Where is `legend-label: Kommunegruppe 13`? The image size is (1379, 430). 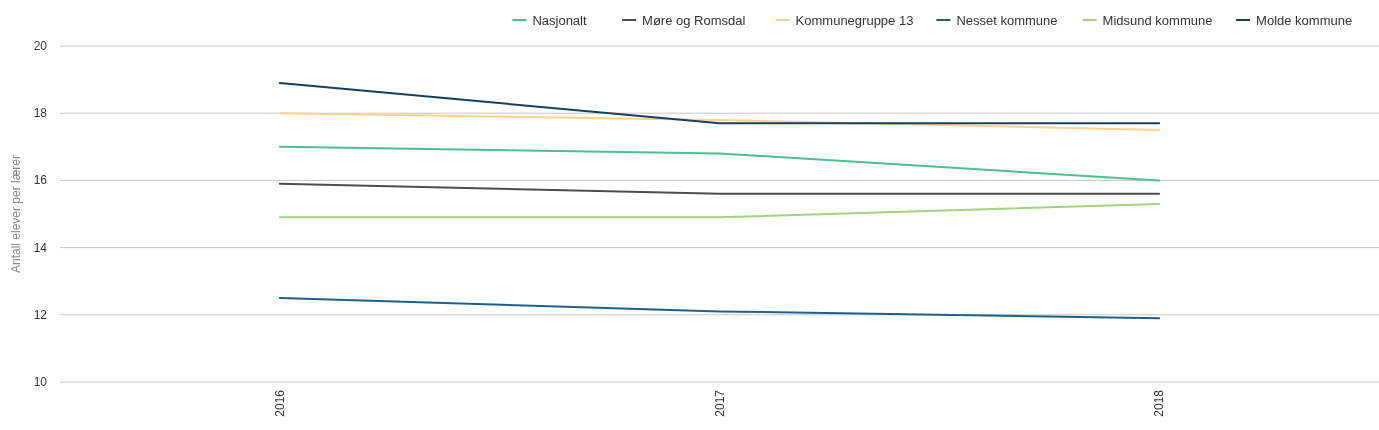
legend-label: Kommunegruppe 13 is located at coordinates (854, 20).